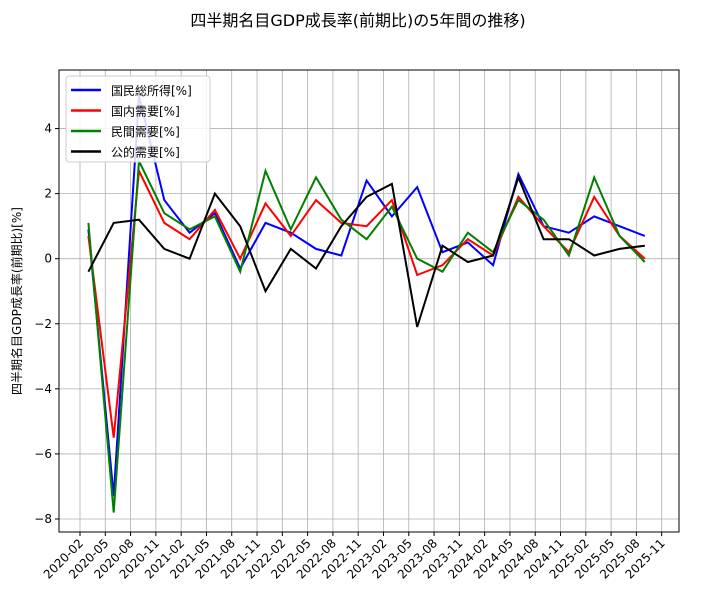  I want to click on legend: 国民総所得[%] 国内需要[%] 民間需要[%] 公的需要[%], so click(138, 119).